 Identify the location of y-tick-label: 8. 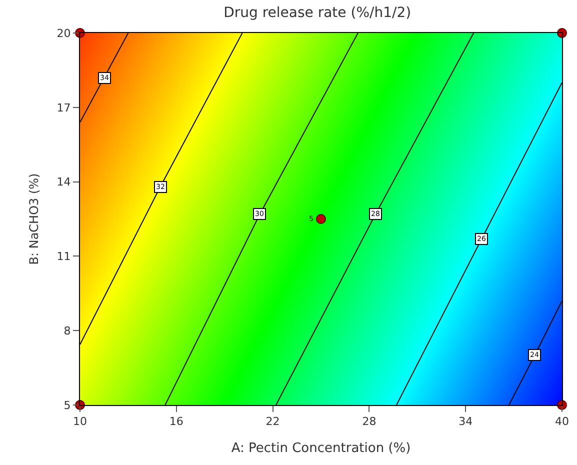
(67, 331).